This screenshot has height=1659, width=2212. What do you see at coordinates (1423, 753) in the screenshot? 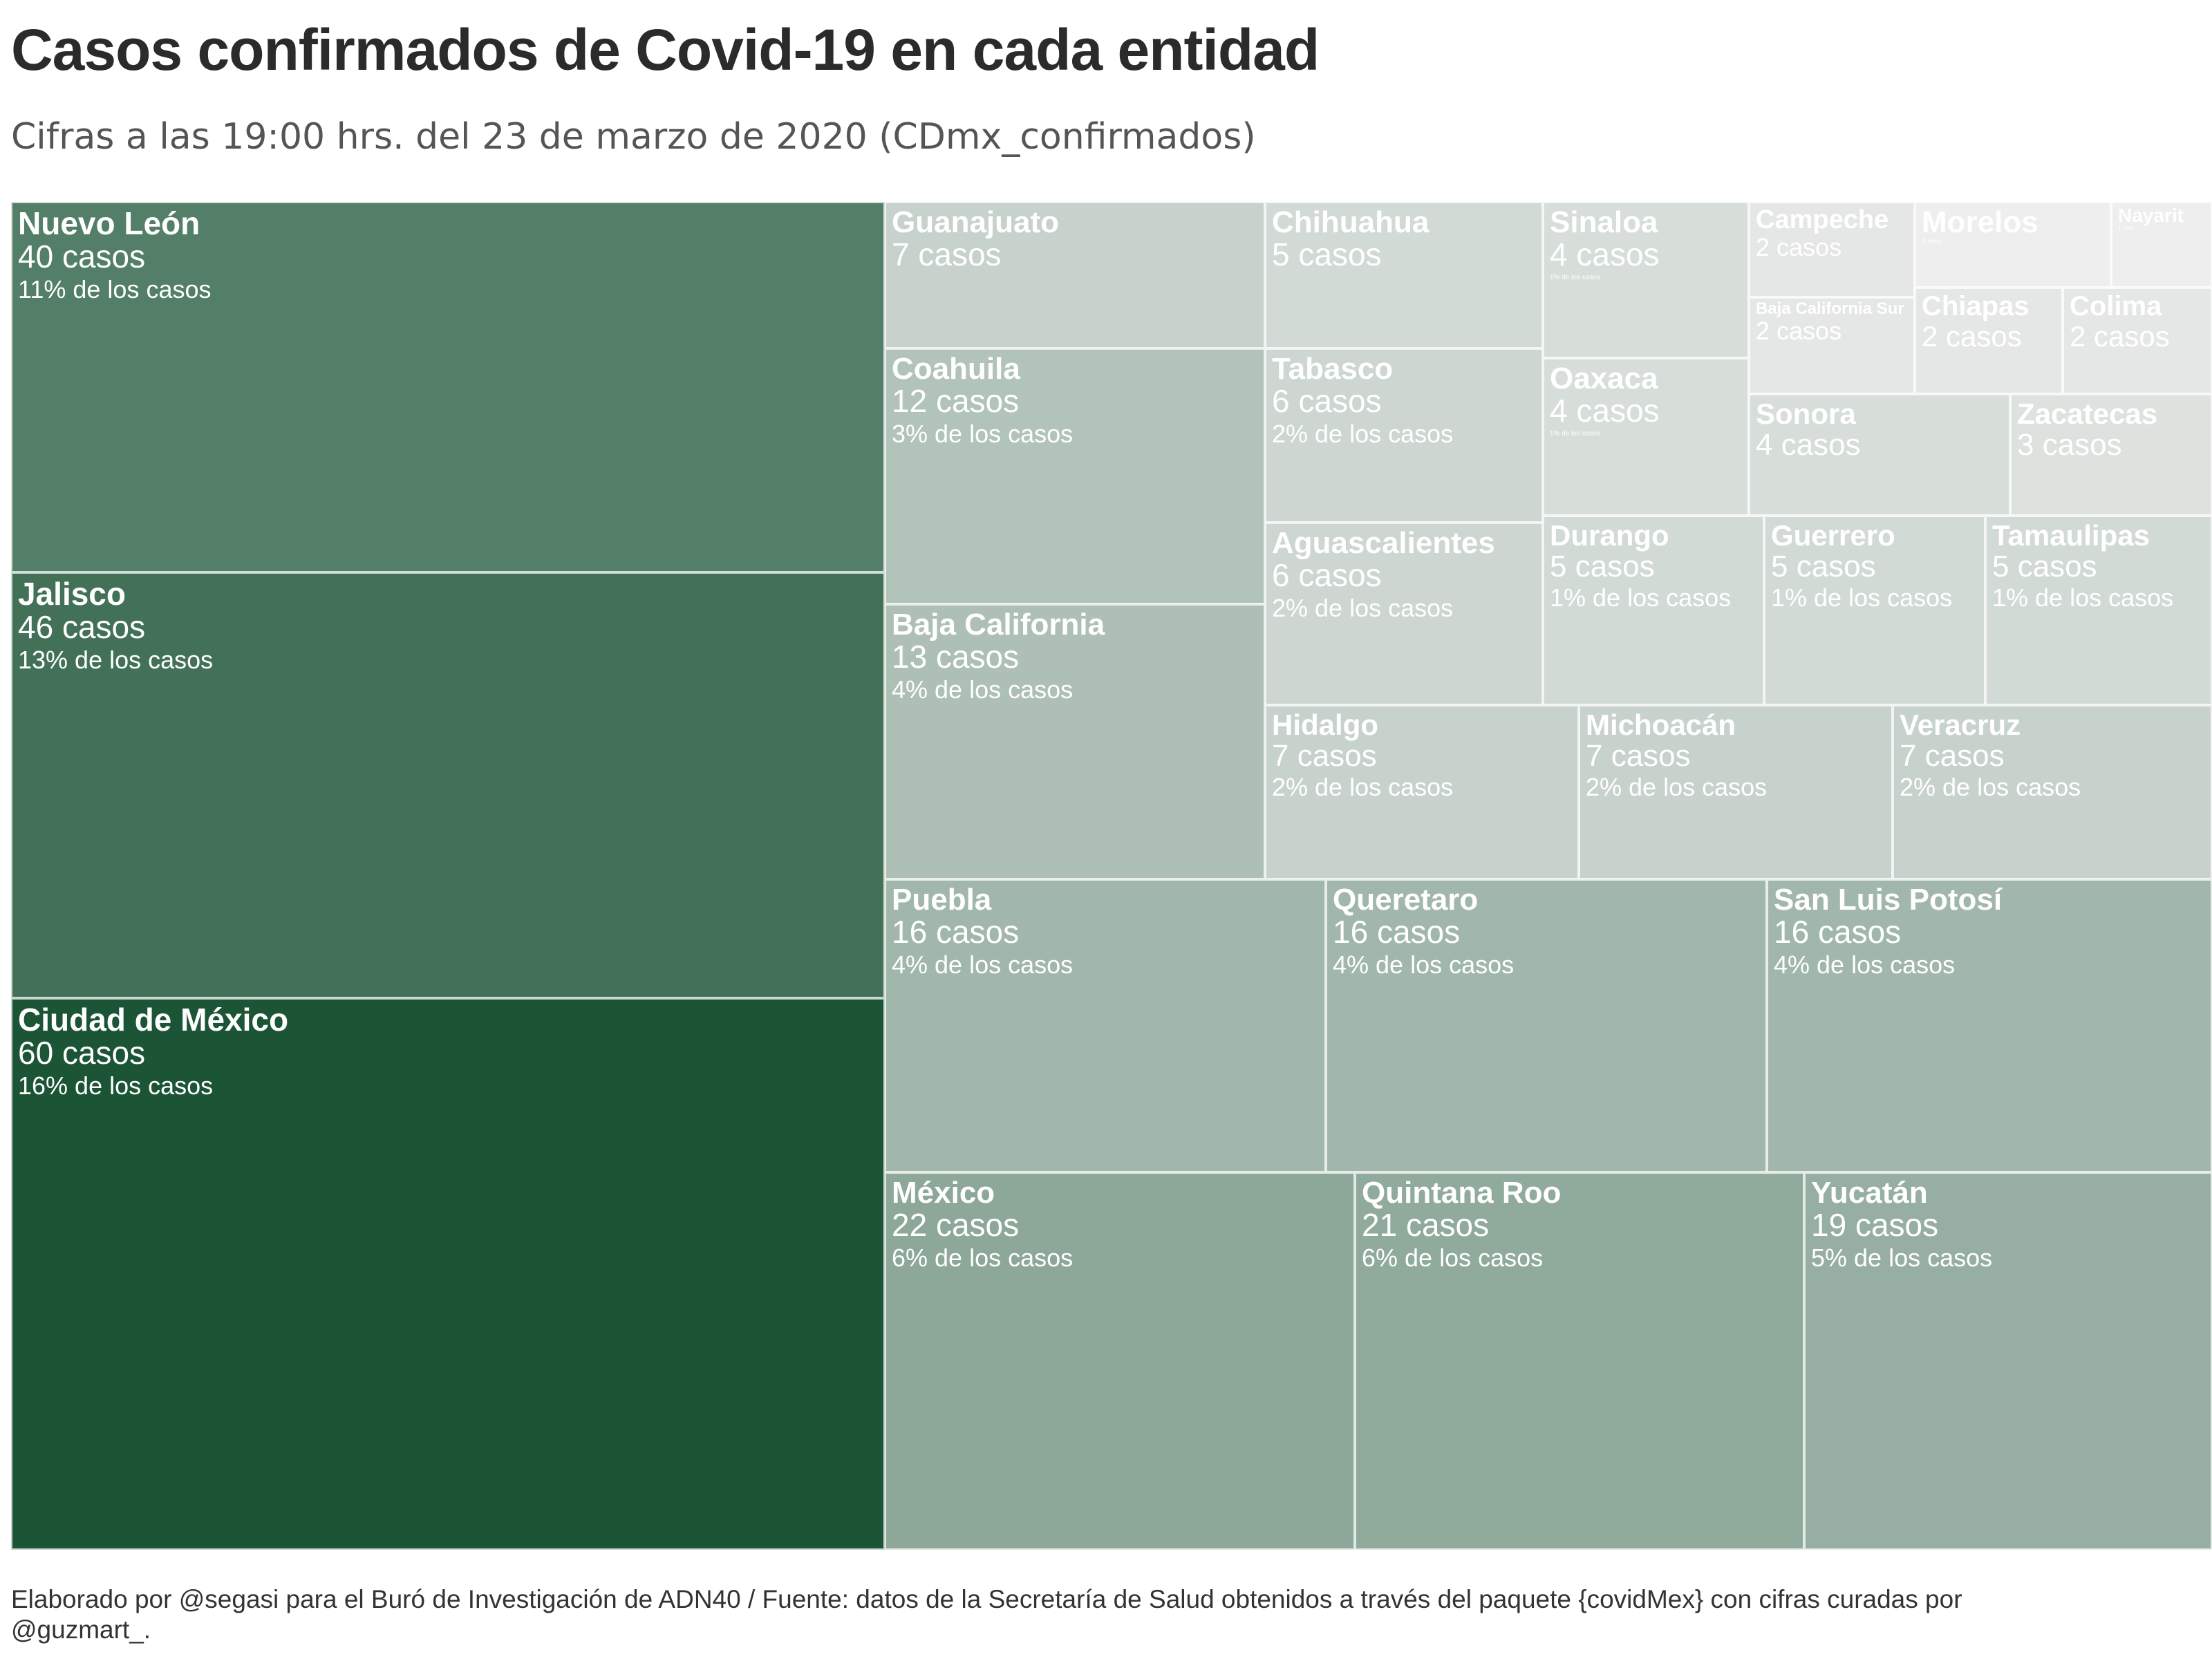
I see `tile-label: Hidalgo 7 casos 2% de los casos` at bounding box center [1423, 753].